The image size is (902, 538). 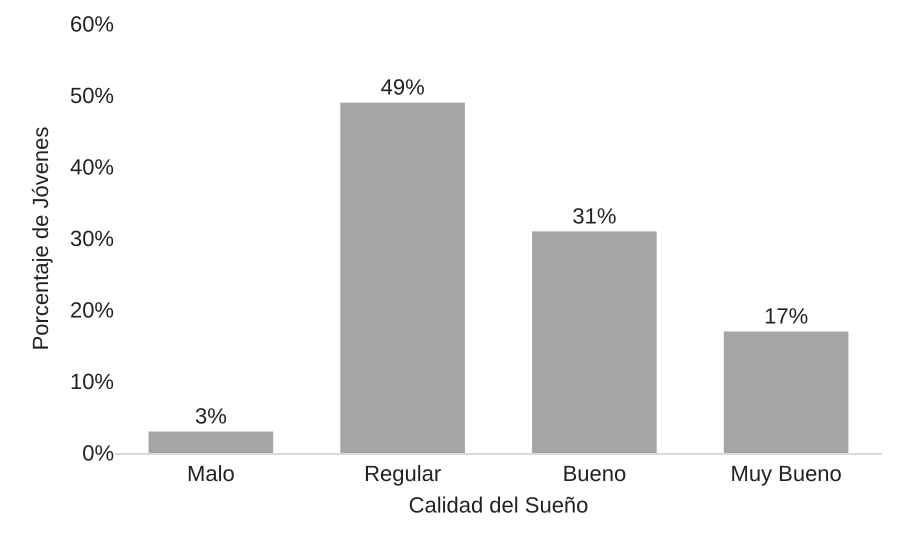 What do you see at coordinates (402, 87) in the screenshot?
I see `data-label: 49%` at bounding box center [402, 87].